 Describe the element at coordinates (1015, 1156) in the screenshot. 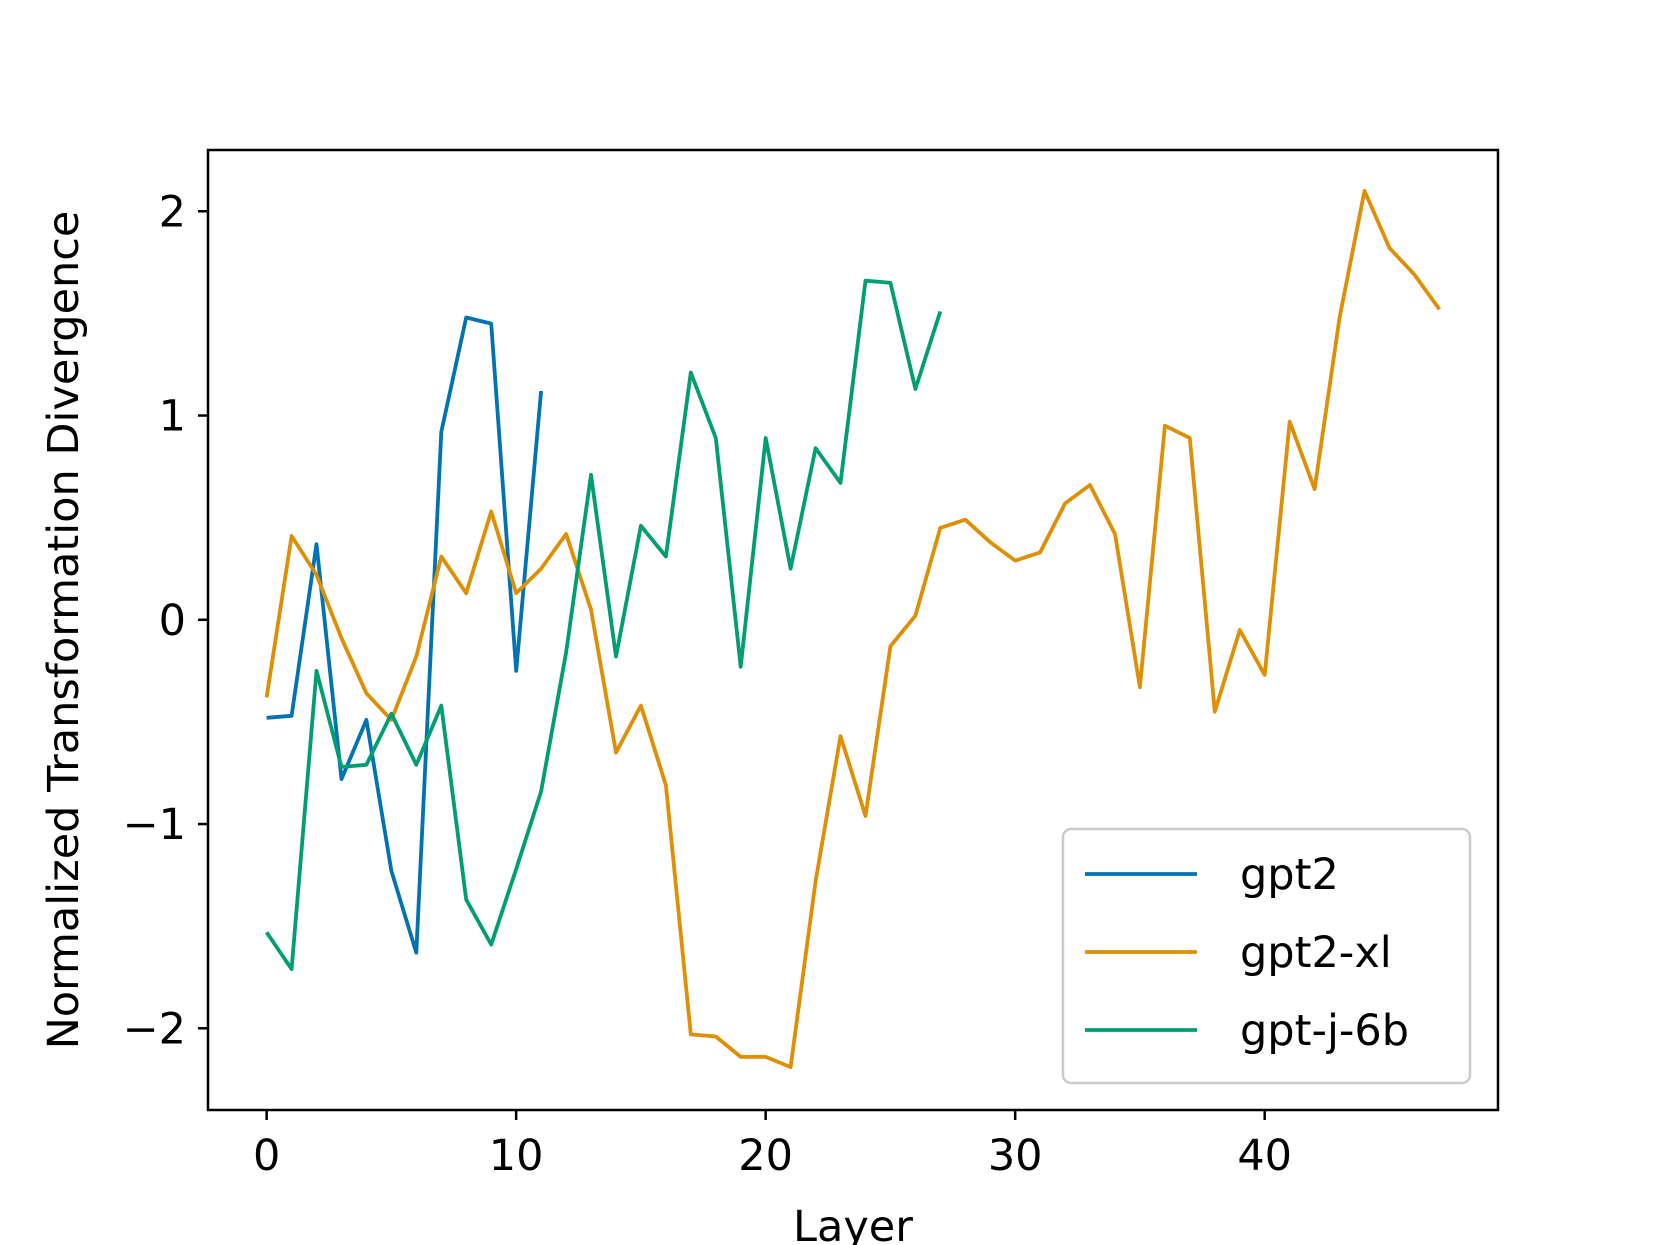

I see `x-tick-label: 30` at that location.